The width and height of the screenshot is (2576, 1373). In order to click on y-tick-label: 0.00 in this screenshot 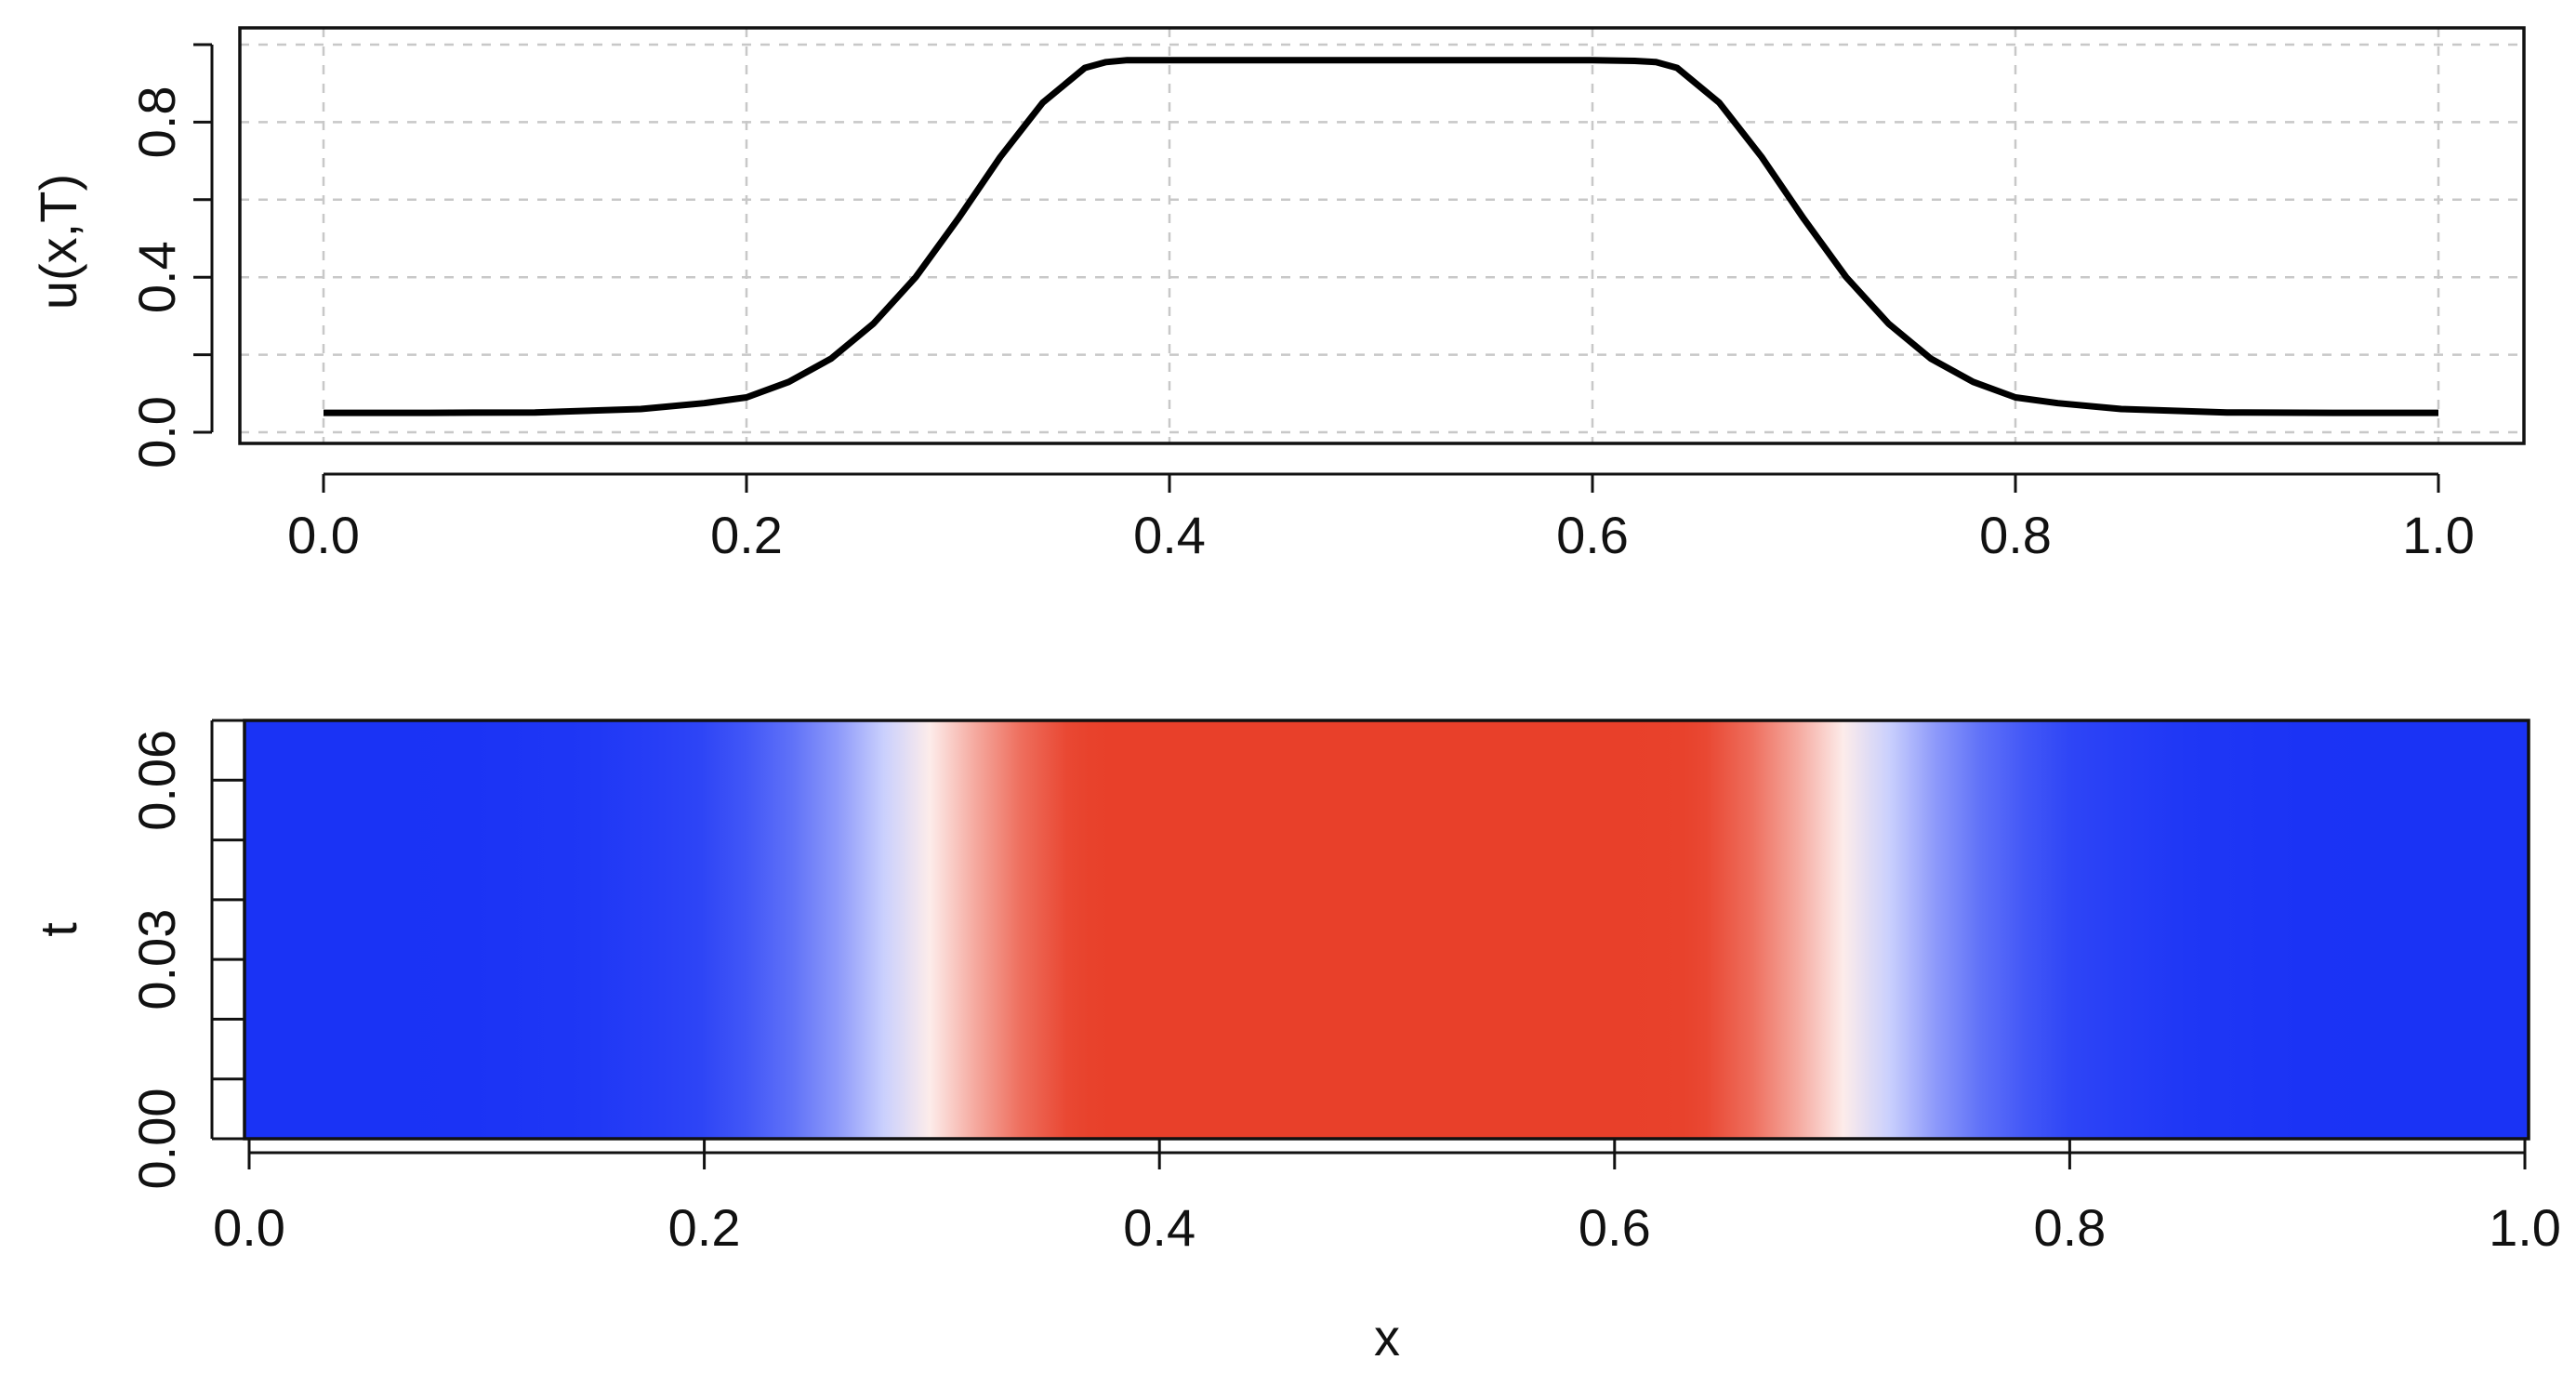, I will do `click(156, 1139)`.